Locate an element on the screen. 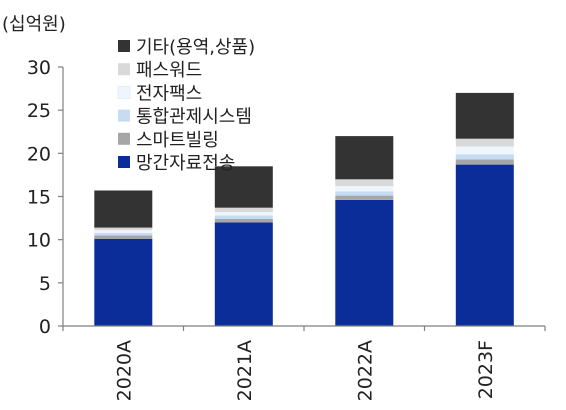  legend-item: 스마트빌링 is located at coordinates (168, 140).